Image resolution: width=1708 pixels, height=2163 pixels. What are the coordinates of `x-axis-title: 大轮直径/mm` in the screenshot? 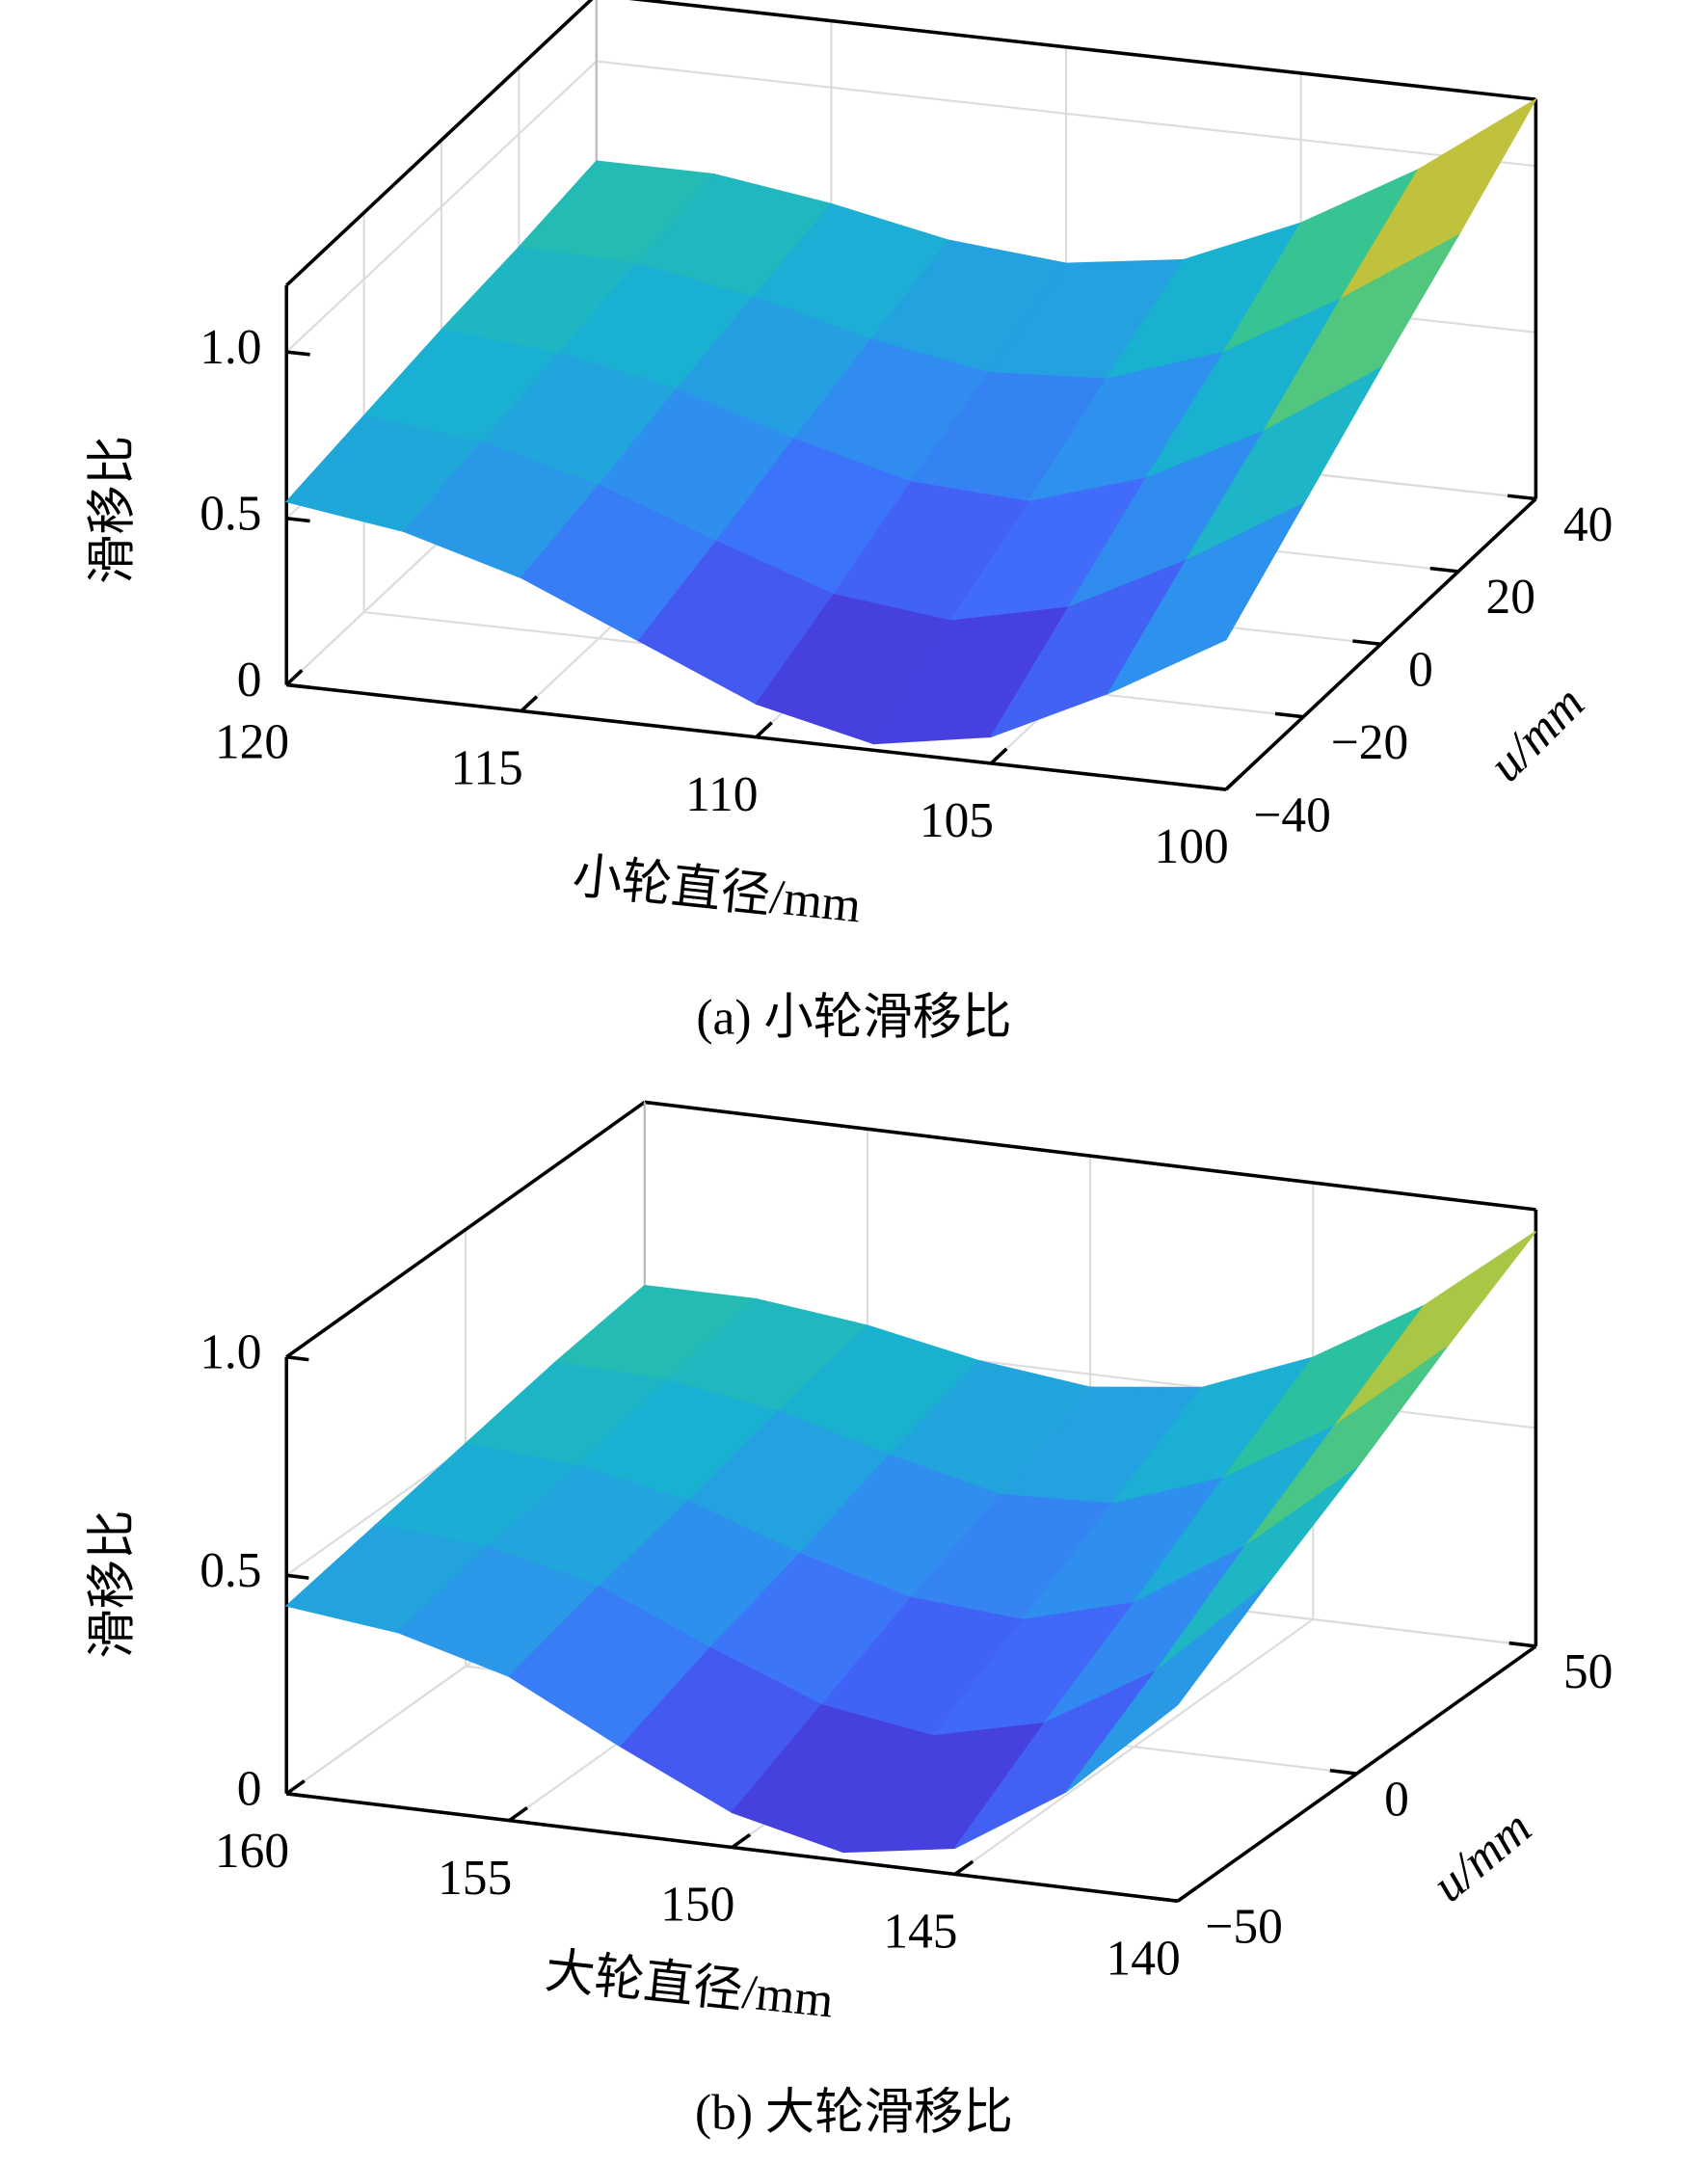 It's located at (689, 1985).